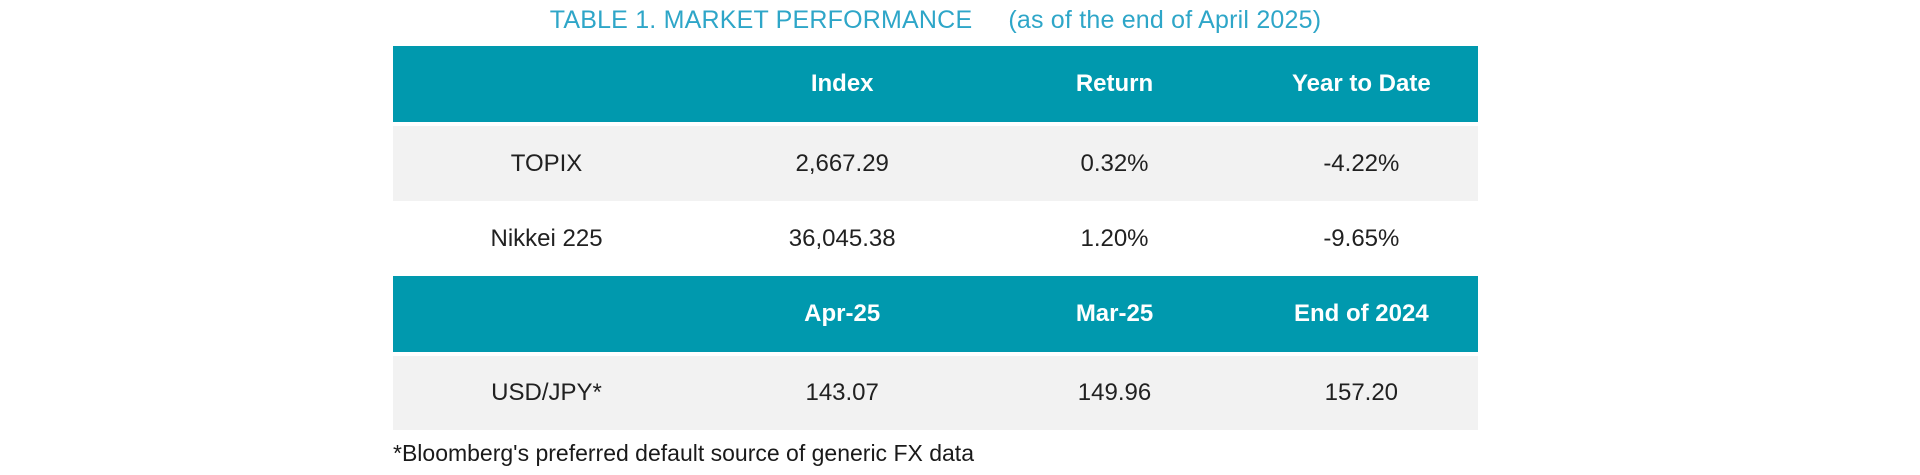  What do you see at coordinates (761, 20) in the screenshot?
I see `table-title-main: TABLE 1. MARKET PERFORMANCE` at bounding box center [761, 20].